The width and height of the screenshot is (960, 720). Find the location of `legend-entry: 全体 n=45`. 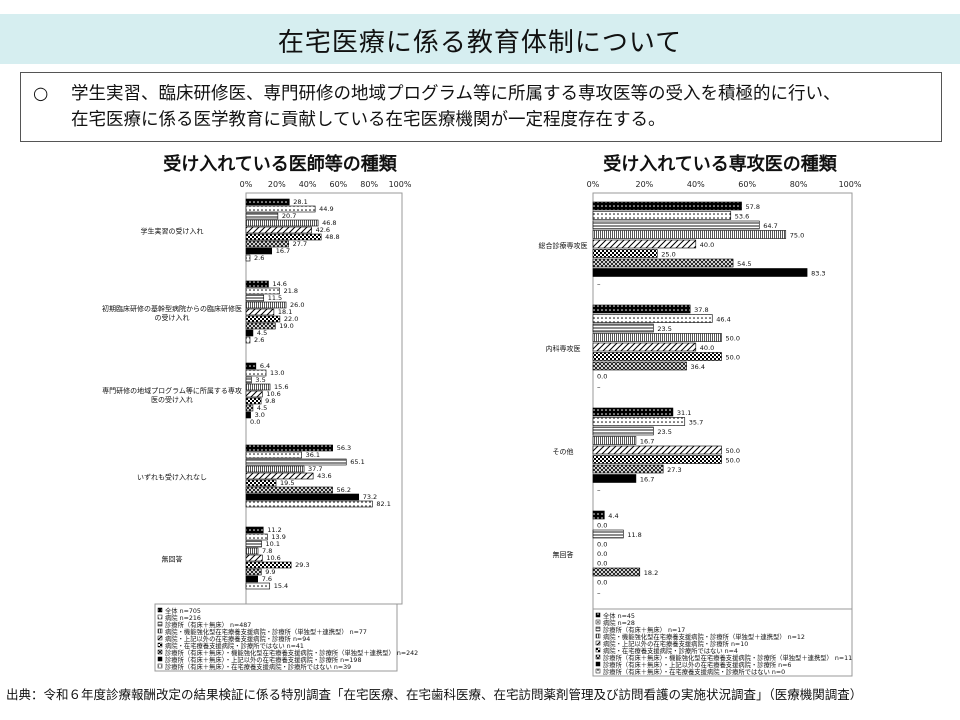

legend-entry: 全体 n=45 is located at coordinates (619, 615).